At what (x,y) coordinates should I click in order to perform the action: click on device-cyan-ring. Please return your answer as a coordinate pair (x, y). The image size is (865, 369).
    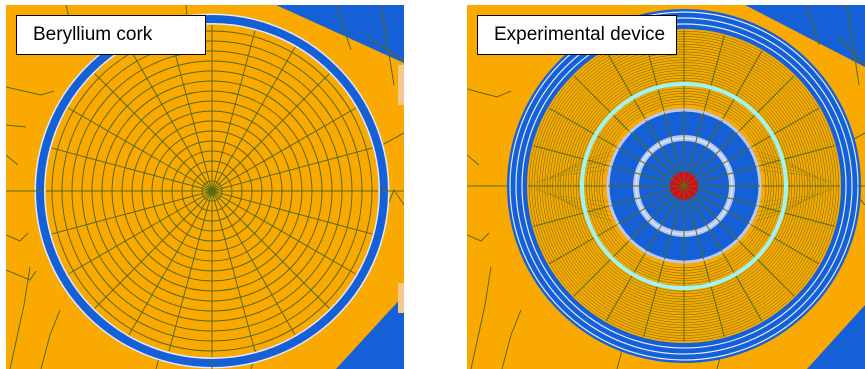
    Looking at the image, I should click on (684, 186).